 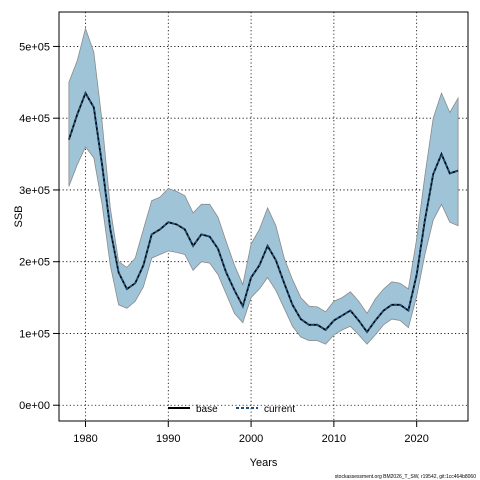 I want to click on legend-label-current: current, so click(x=279, y=409).